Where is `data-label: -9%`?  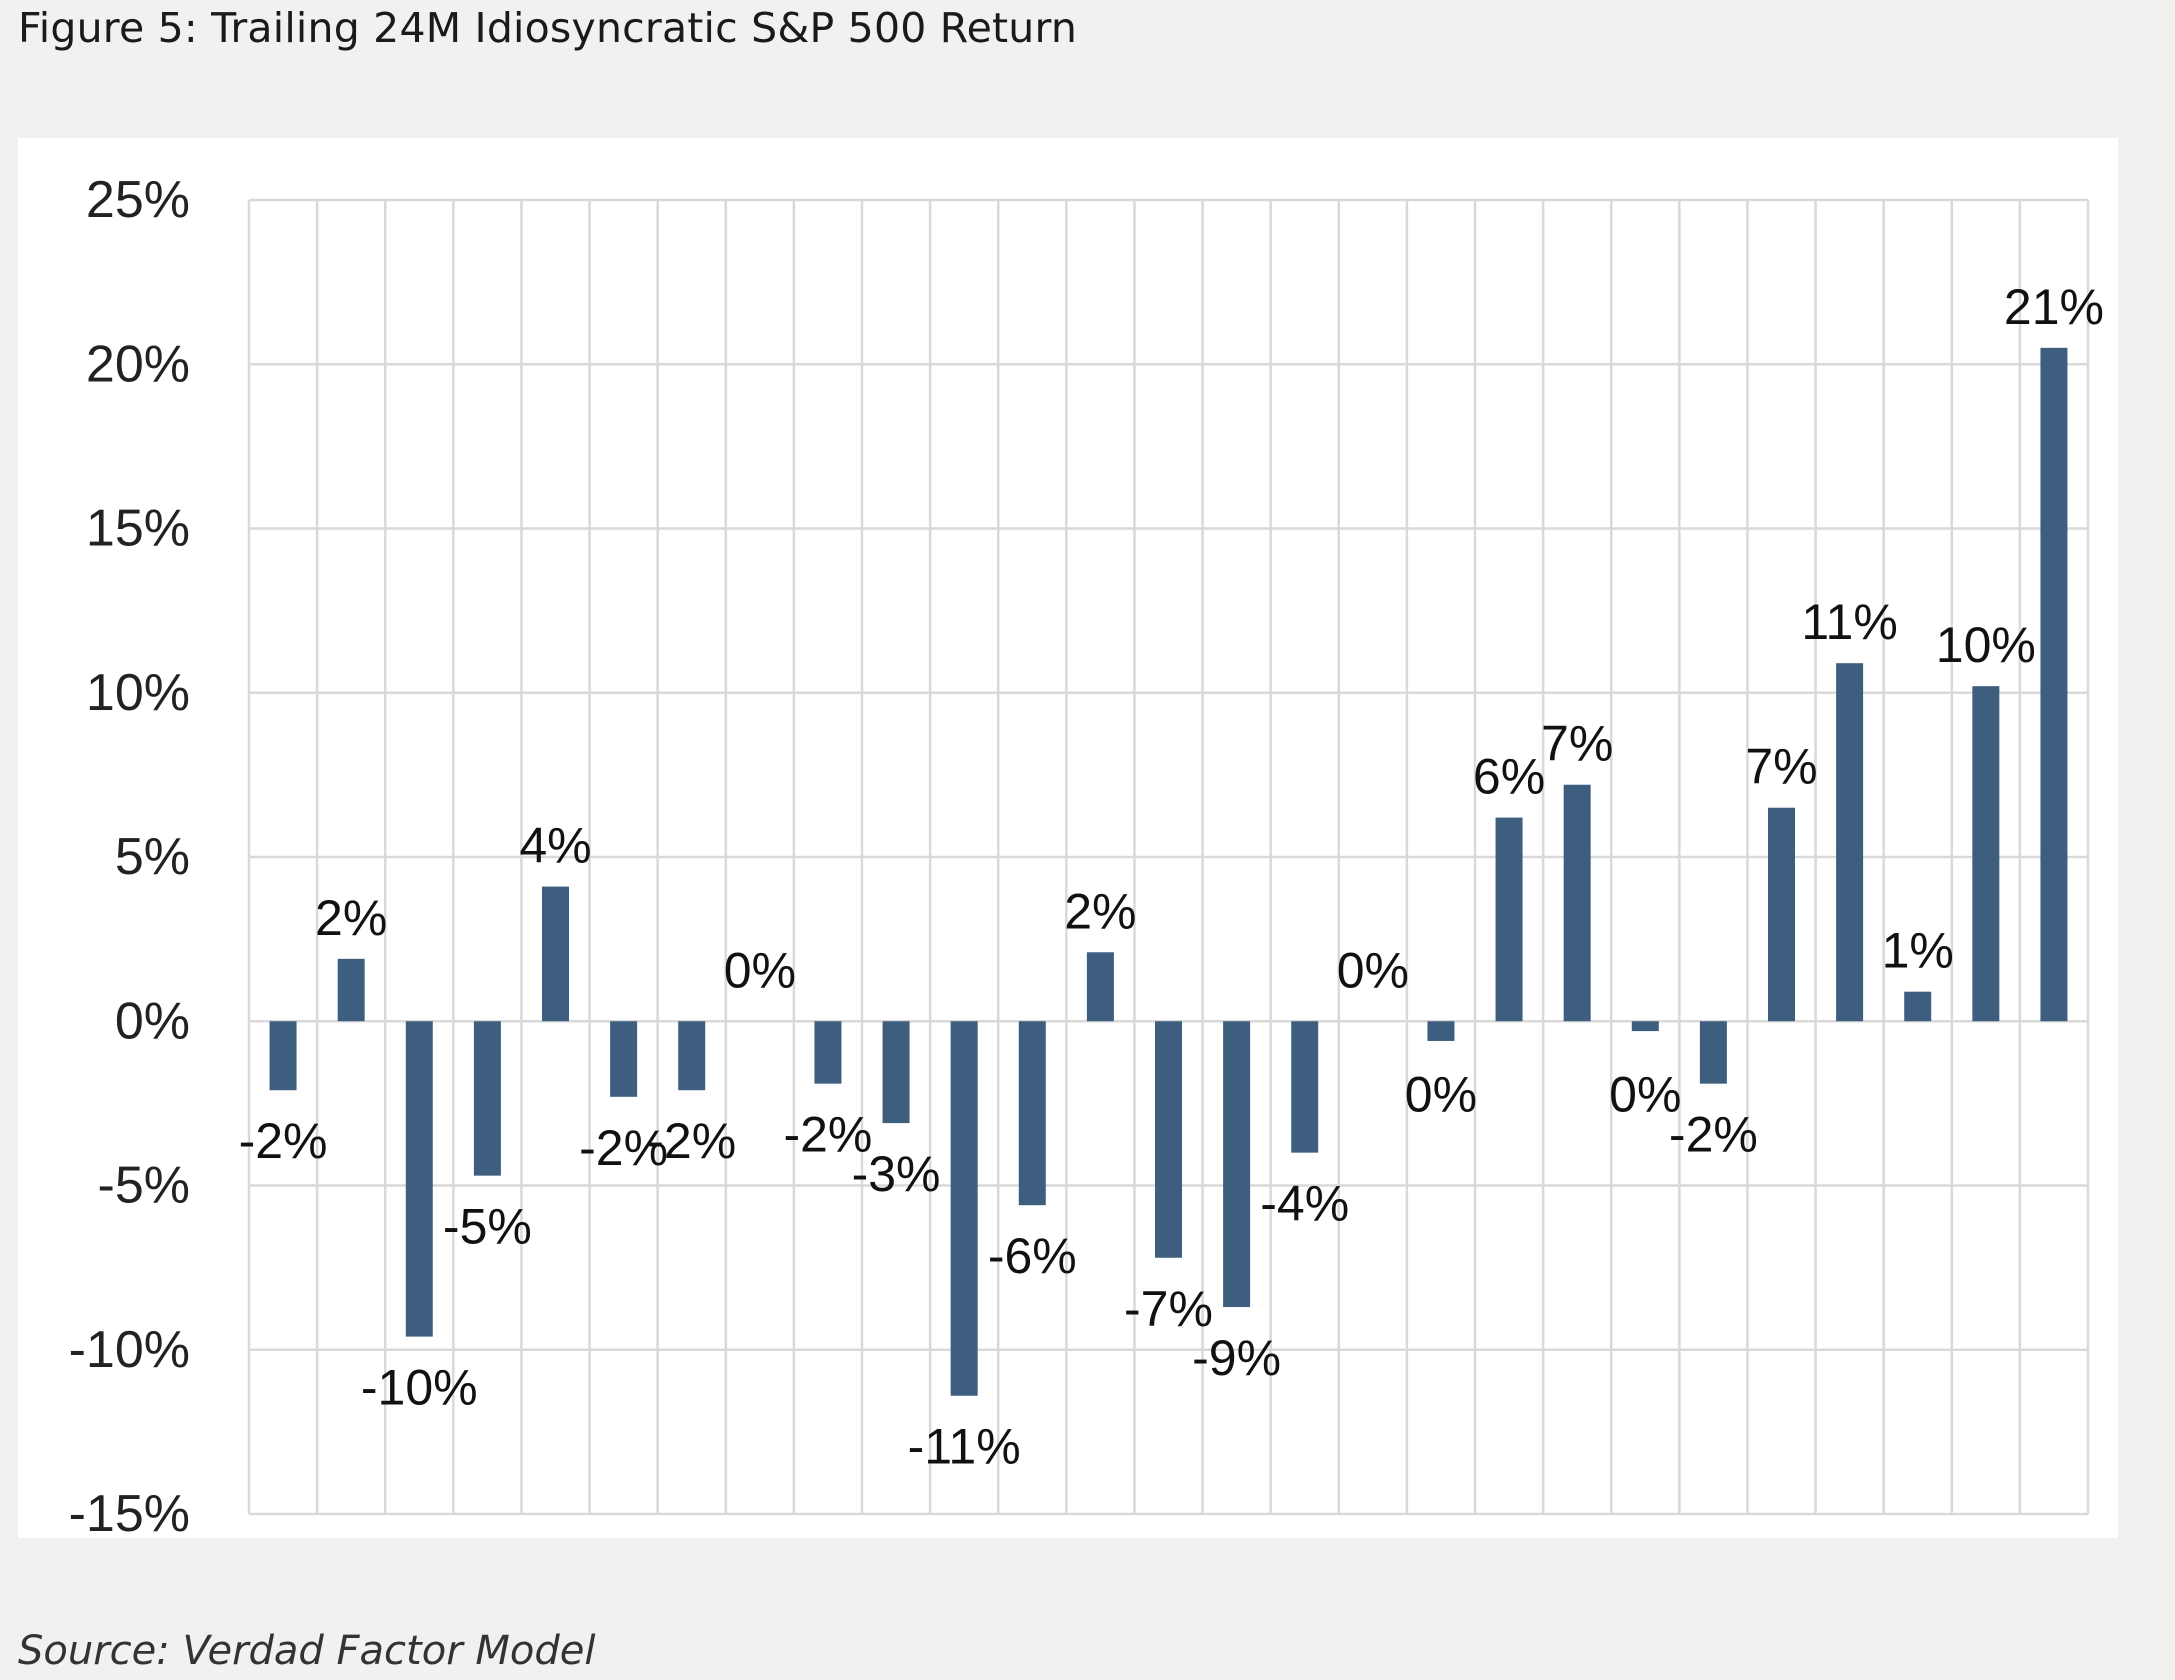 data-label: -9% is located at coordinates (1236, 1358).